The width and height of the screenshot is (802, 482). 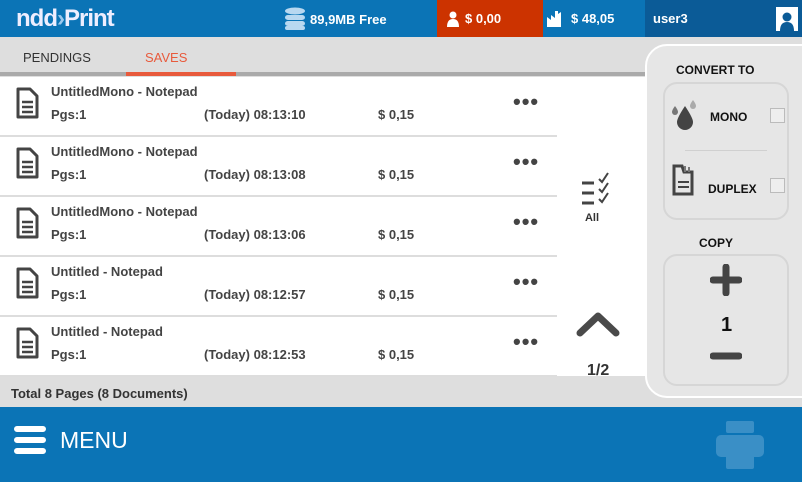 What do you see at coordinates (483, 18) in the screenshot?
I see `balance-text: $ 0,00` at bounding box center [483, 18].